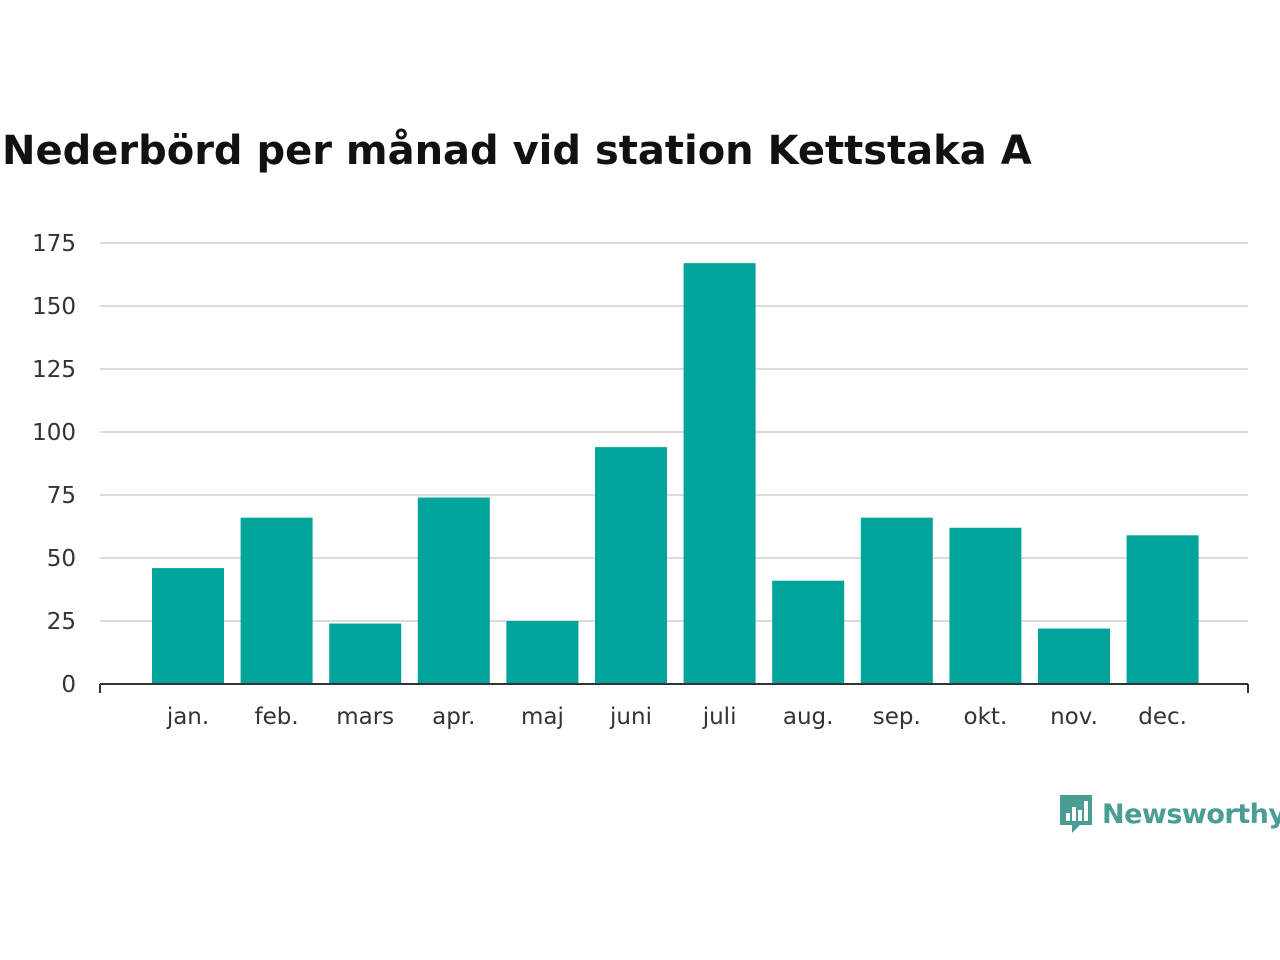 This screenshot has width=1280, height=960. Describe the element at coordinates (54, 370) in the screenshot. I see `y-tick-label: 125` at that location.